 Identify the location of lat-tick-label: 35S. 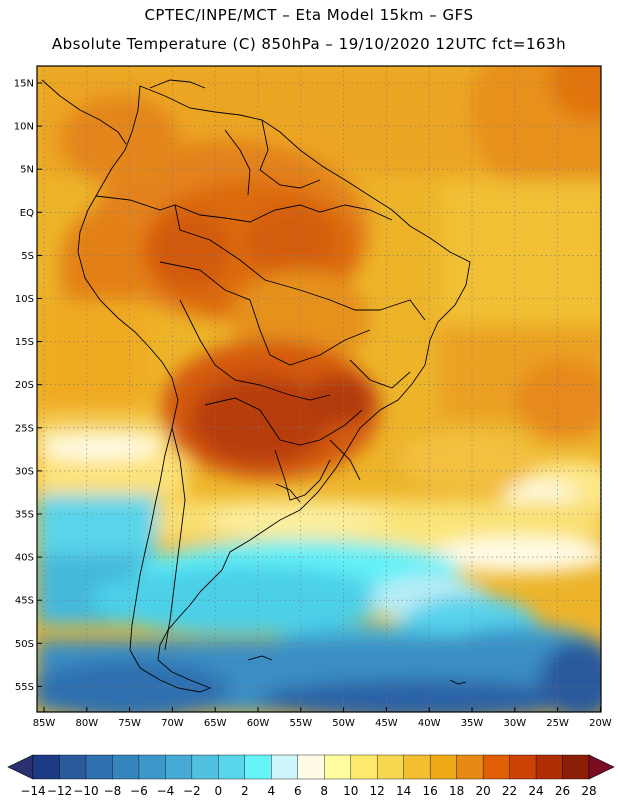
(24, 515).